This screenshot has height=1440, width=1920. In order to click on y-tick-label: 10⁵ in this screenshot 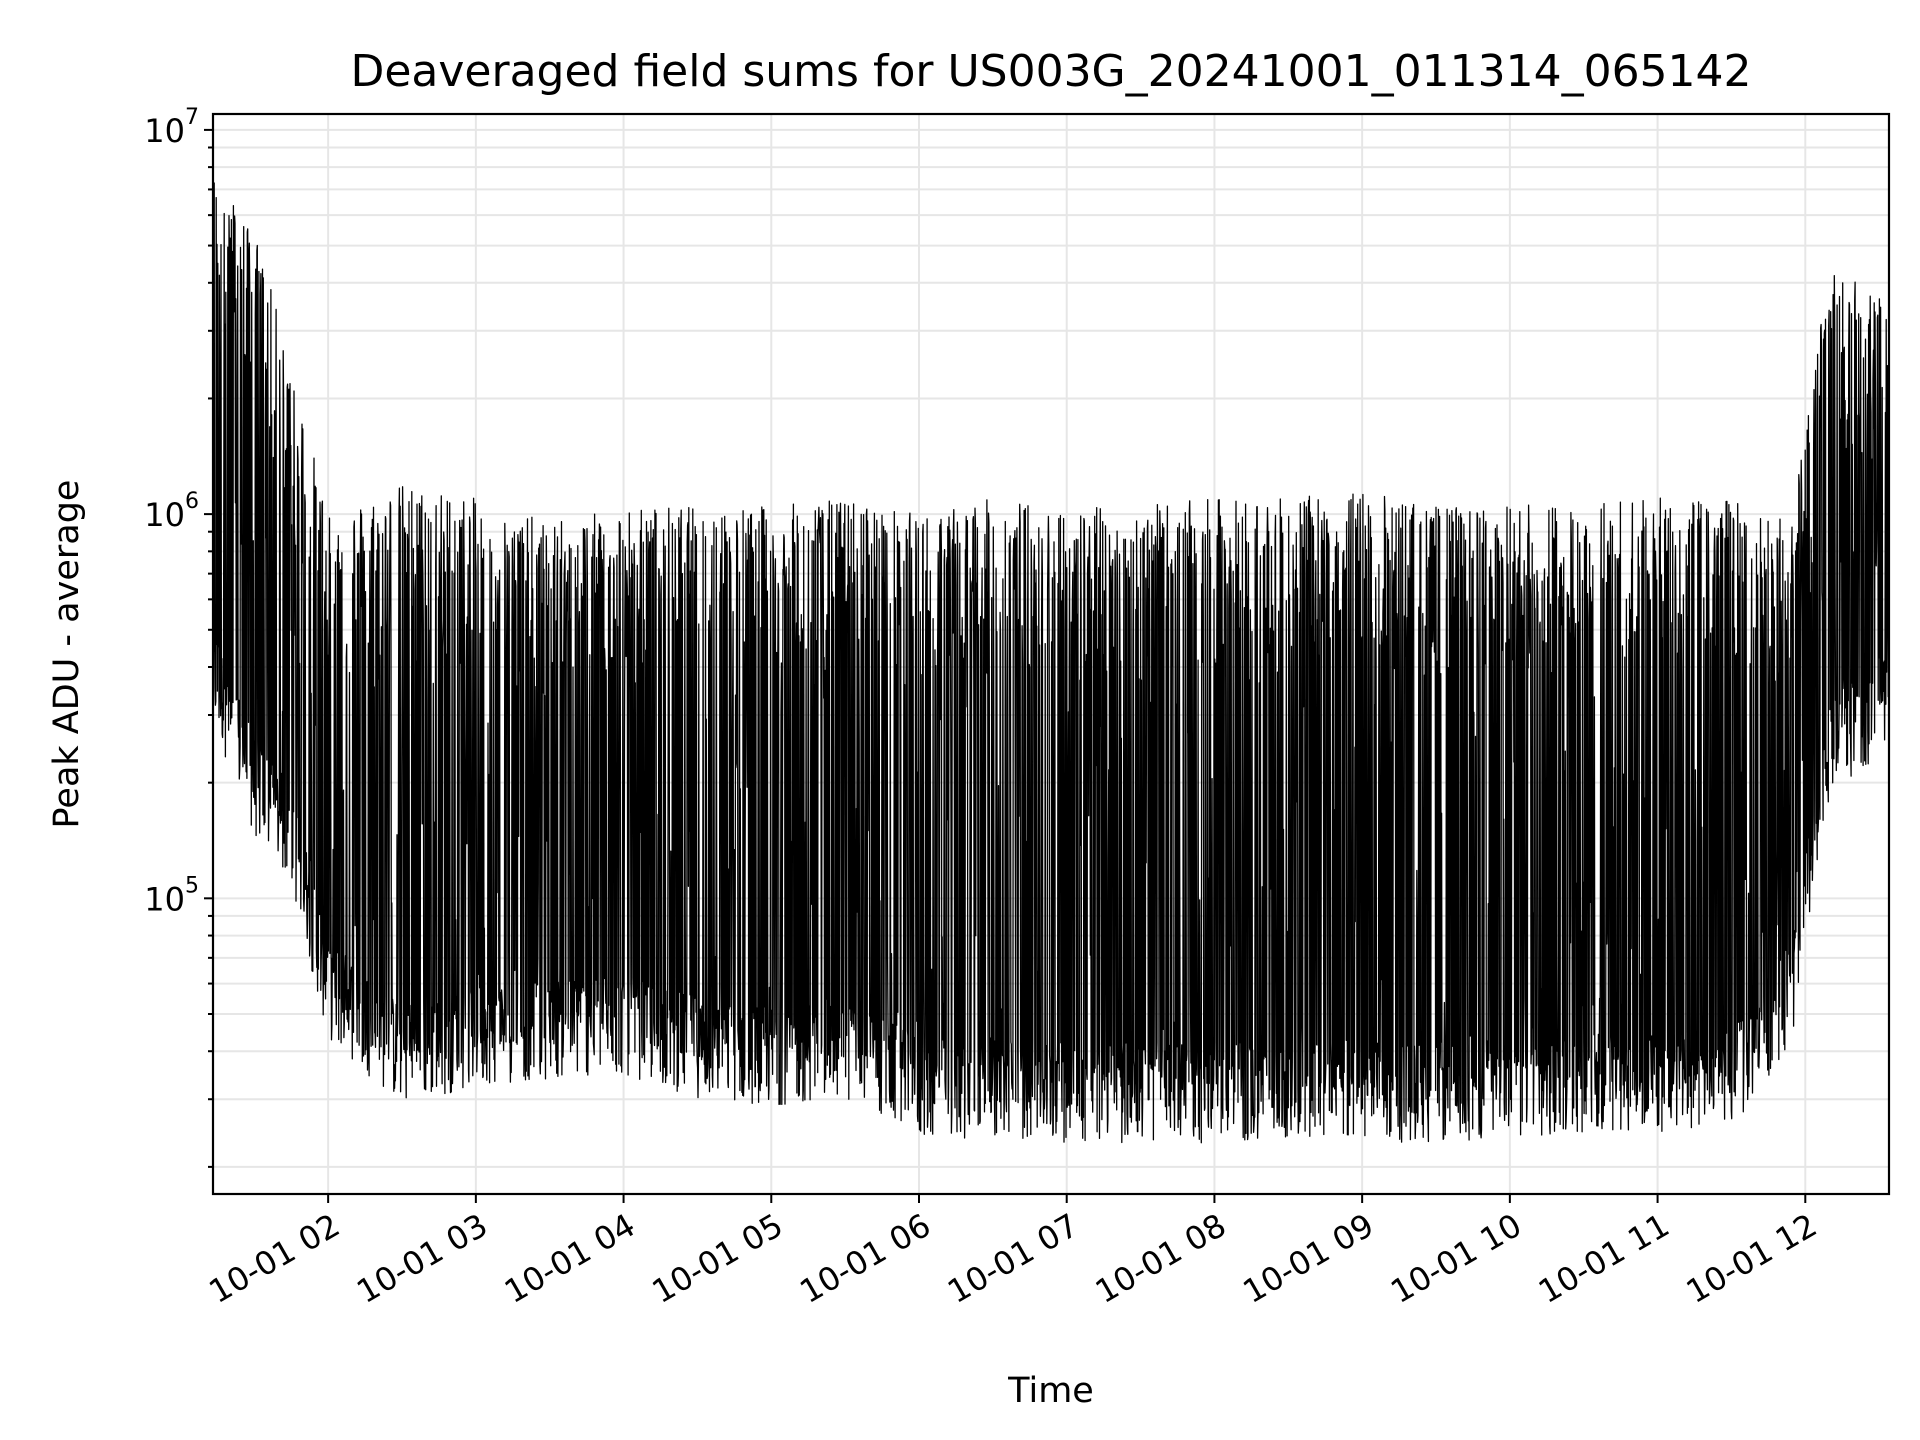, I will do `click(171, 895)`.